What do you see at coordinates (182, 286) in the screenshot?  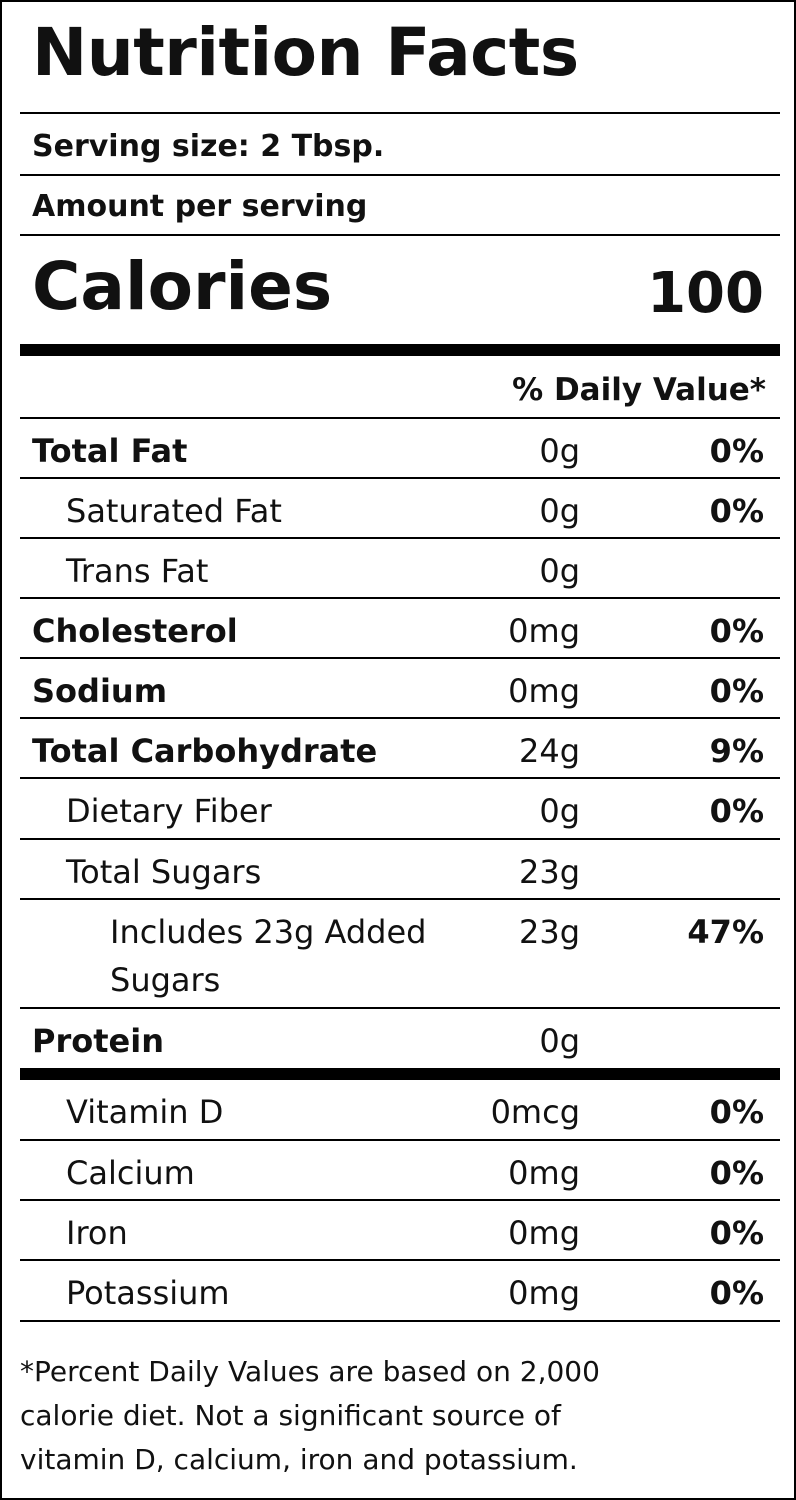 I see `calories-label: Calories` at bounding box center [182, 286].